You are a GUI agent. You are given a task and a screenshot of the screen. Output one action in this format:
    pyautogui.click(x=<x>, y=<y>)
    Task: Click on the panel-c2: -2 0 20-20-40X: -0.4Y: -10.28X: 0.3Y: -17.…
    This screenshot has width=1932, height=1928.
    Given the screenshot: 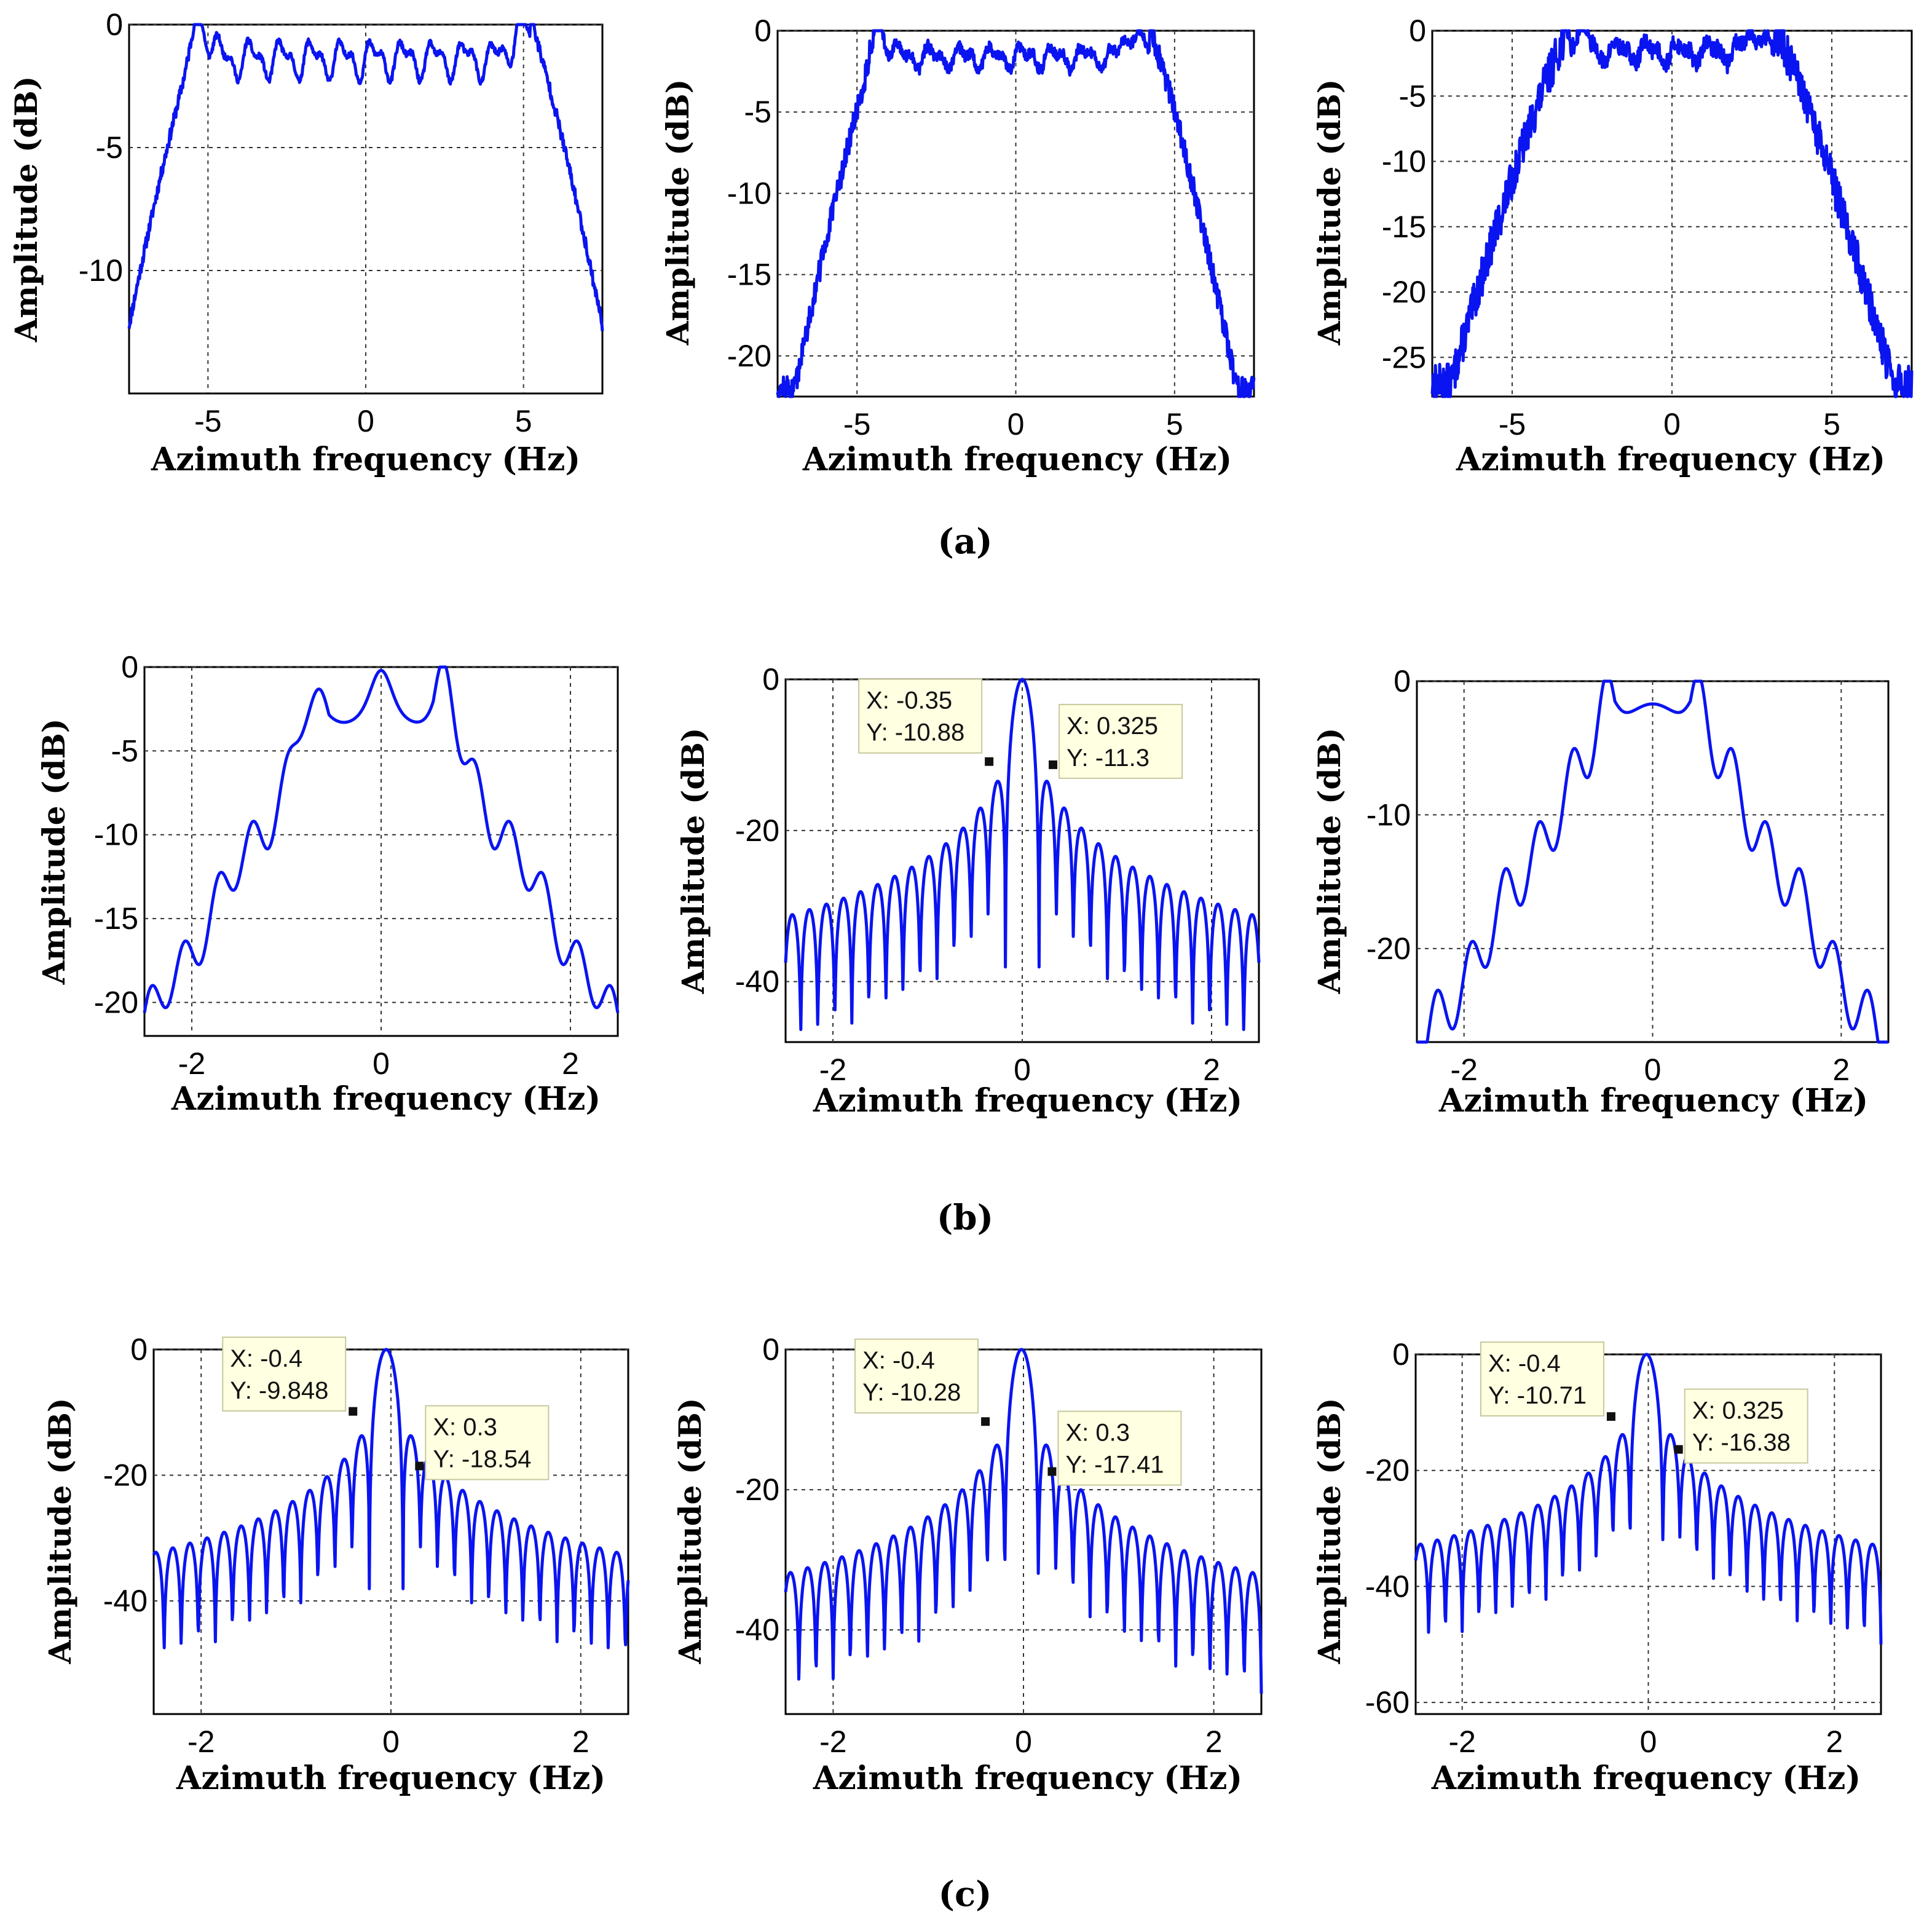 What is the action you would take?
    pyautogui.click(x=967, y=1564)
    